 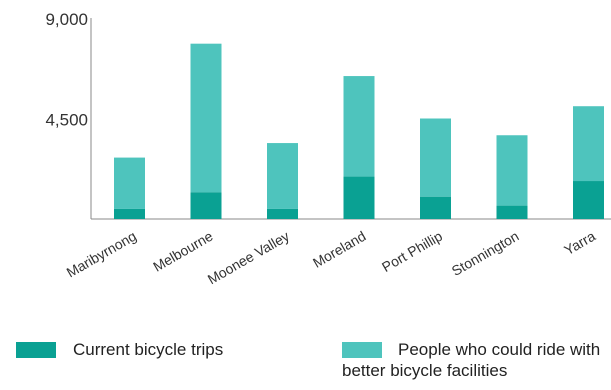 What do you see at coordinates (362, 350) in the screenshot?
I see `legend-swatch-potential` at bounding box center [362, 350].